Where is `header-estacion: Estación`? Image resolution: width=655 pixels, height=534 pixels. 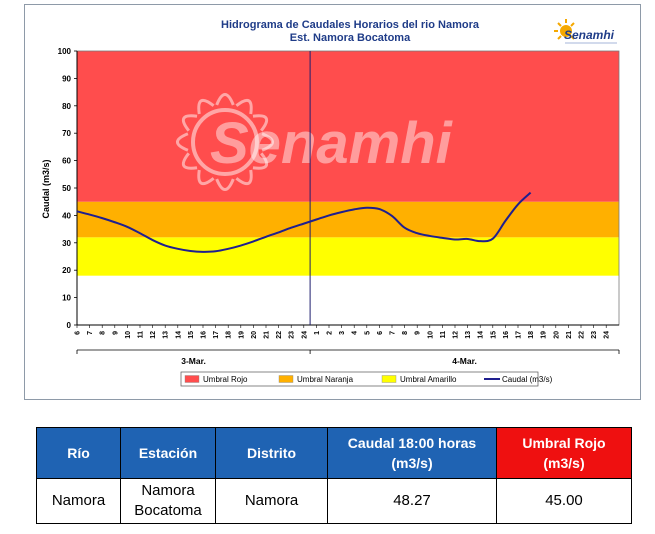 header-estacion: Estación is located at coordinates (168, 453).